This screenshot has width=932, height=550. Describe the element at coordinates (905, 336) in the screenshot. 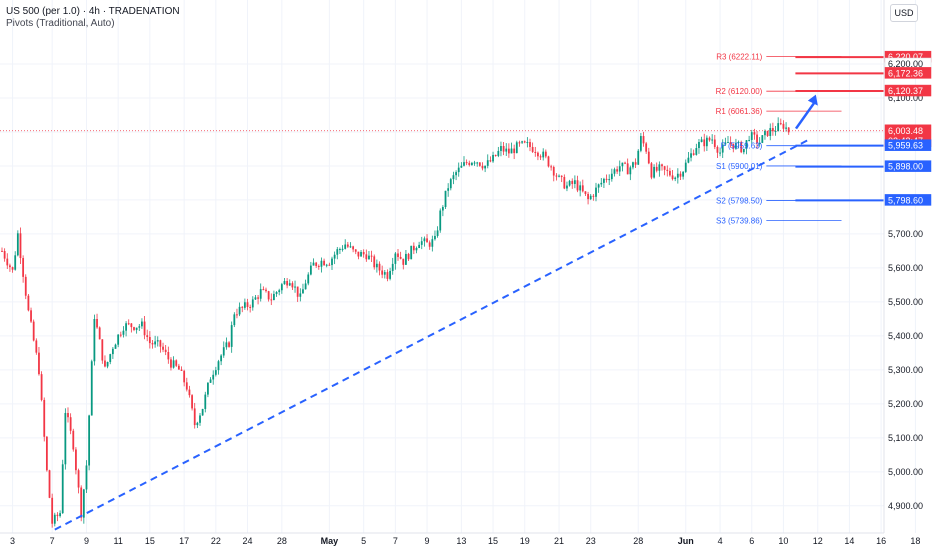

I see `price-tick: 5,400.00` at that location.